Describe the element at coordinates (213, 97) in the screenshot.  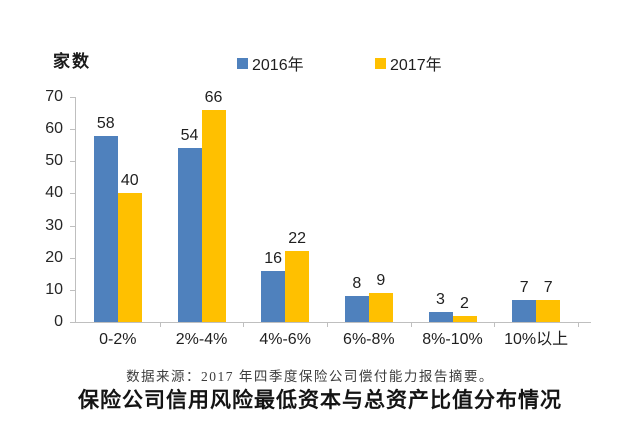
I see `bar-value-label: 66` at that location.